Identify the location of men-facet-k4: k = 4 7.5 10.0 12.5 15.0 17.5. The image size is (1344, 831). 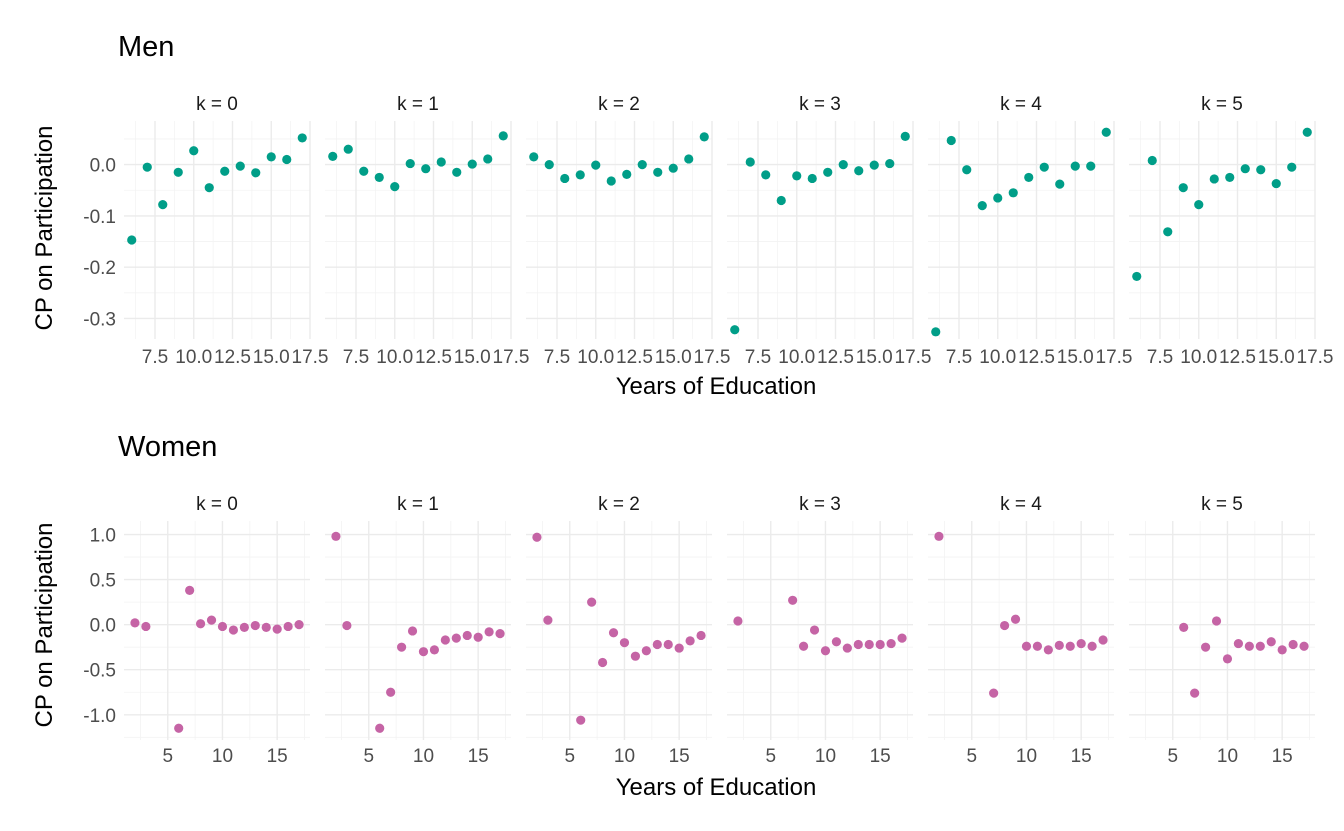
(1030, 231).